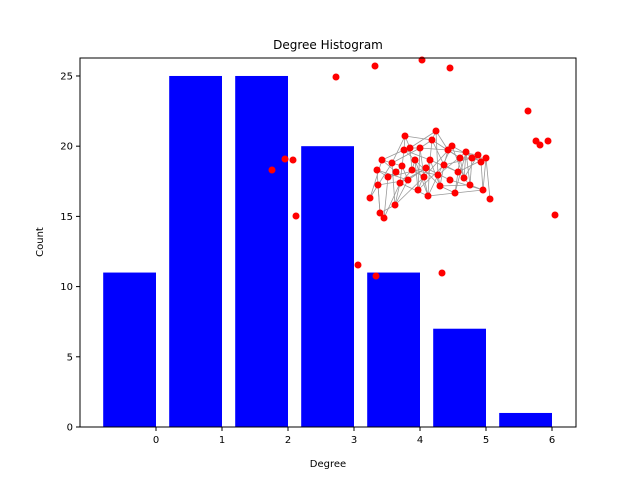 The height and width of the screenshot is (480, 640). Describe the element at coordinates (552, 440) in the screenshot. I see `x-tick-label: 6` at that location.